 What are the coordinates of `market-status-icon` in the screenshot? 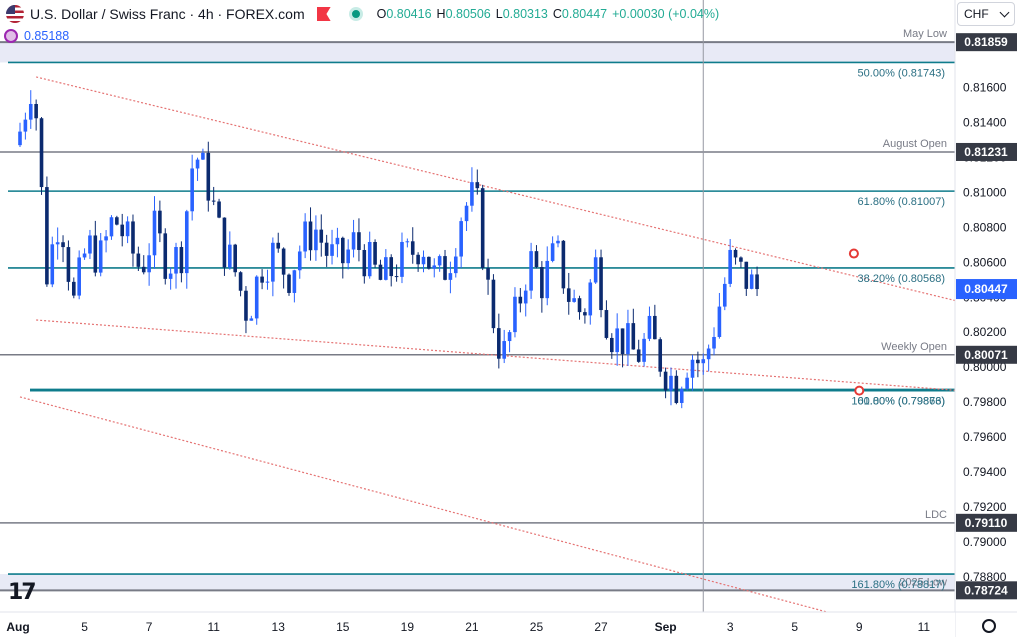 It's located at (355, 14).